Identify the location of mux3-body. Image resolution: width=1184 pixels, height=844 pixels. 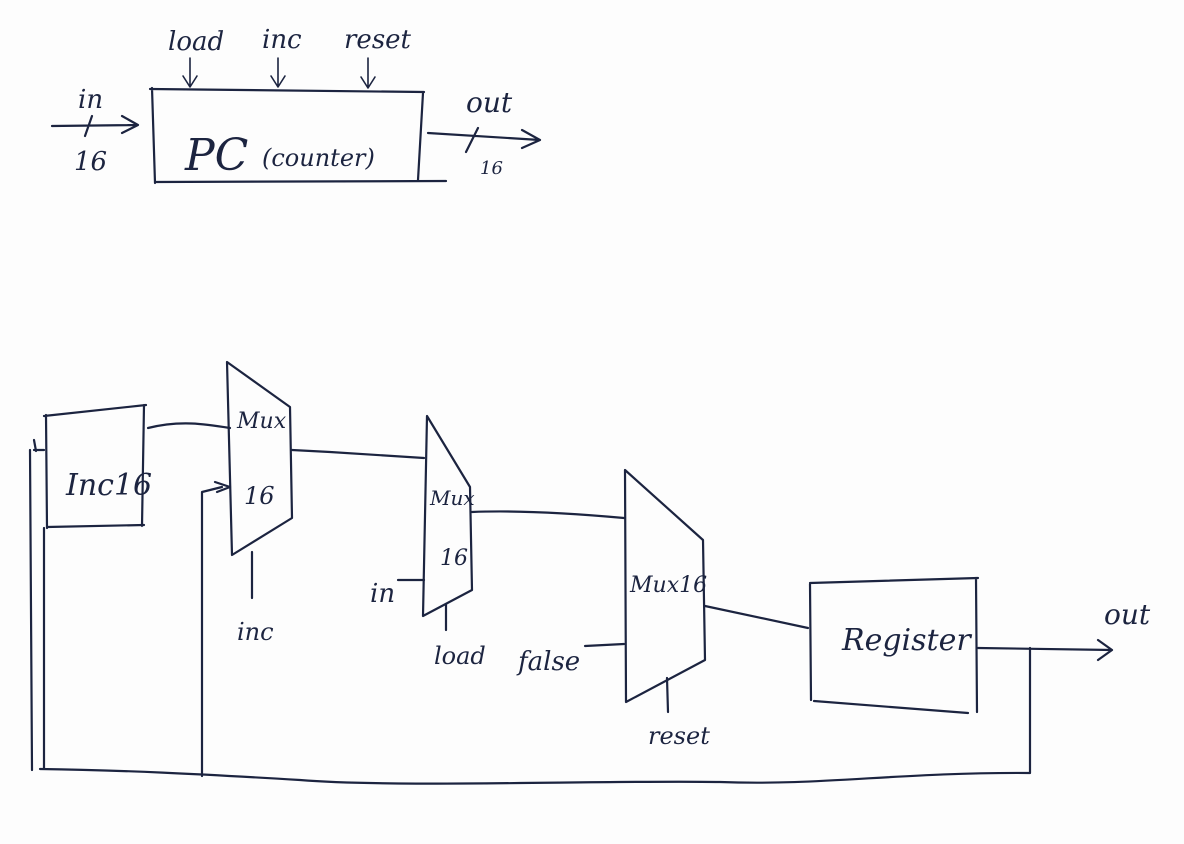
(665, 586).